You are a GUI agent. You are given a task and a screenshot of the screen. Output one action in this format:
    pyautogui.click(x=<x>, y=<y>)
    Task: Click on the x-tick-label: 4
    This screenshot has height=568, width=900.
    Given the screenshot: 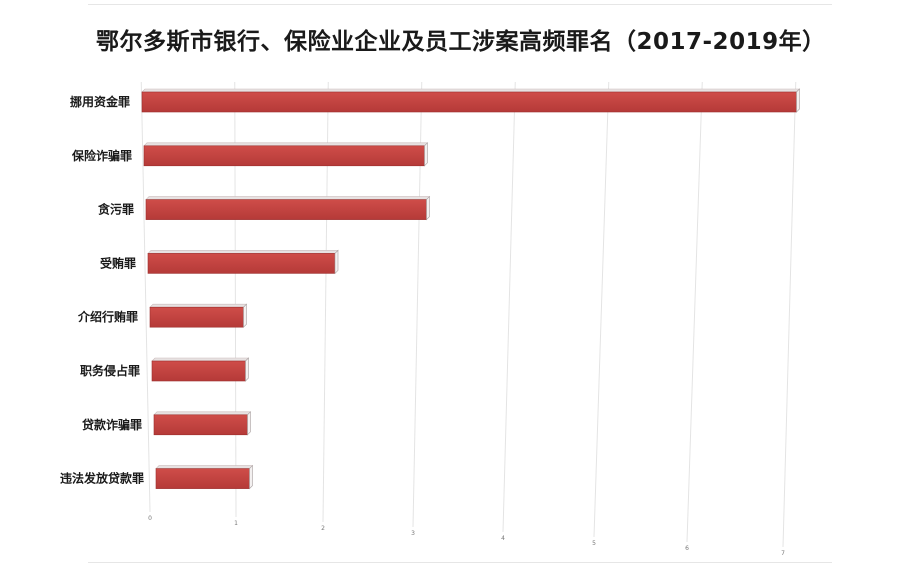 What is the action you would take?
    pyautogui.click(x=503, y=538)
    